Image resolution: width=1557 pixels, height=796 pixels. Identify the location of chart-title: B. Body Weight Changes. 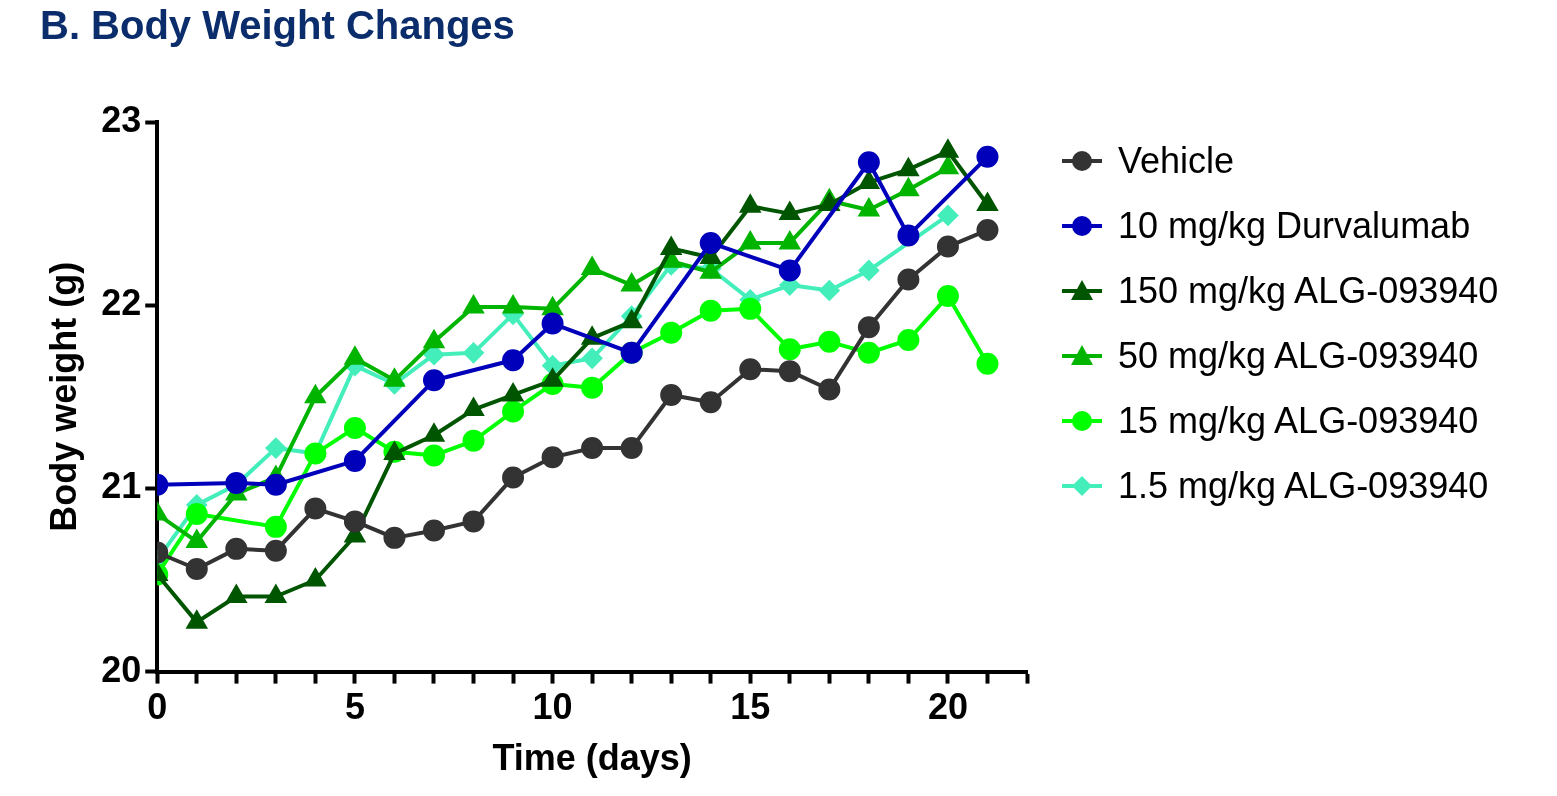
(277, 25).